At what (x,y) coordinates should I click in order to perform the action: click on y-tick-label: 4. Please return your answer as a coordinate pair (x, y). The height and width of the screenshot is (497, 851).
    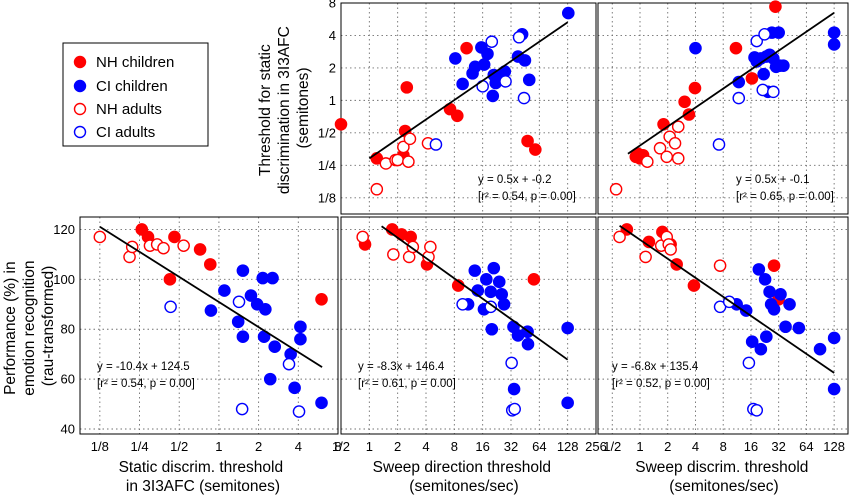
    Looking at the image, I should click on (332, 35).